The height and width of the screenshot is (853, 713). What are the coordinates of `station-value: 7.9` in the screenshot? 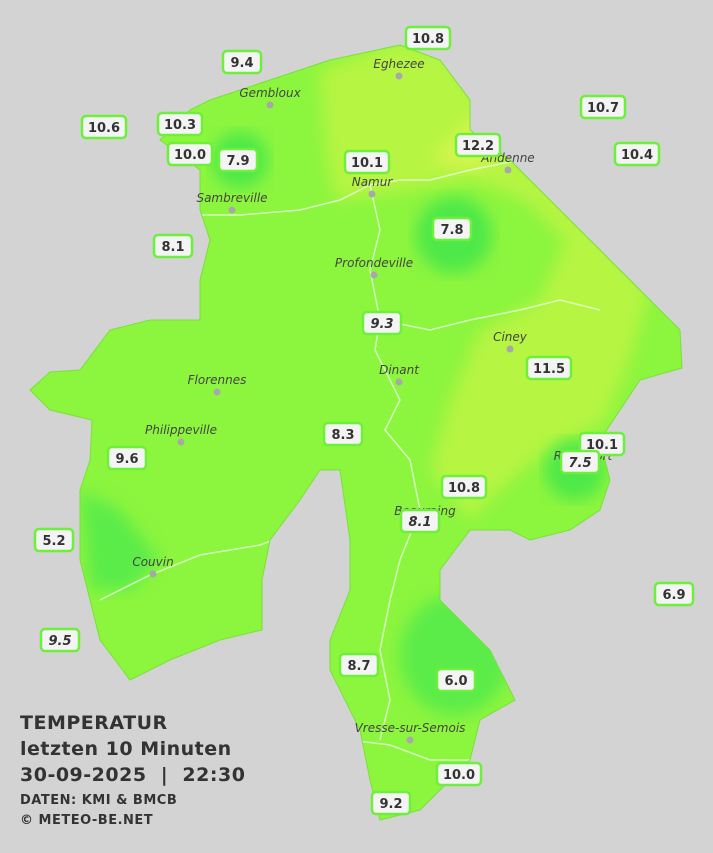 It's located at (237, 161).